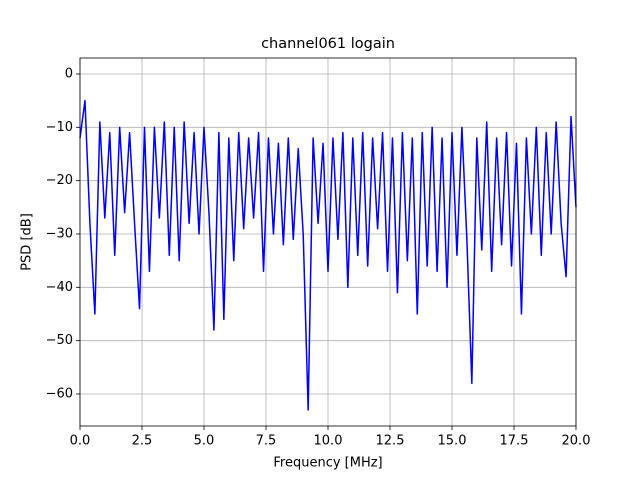 The width and height of the screenshot is (640, 484). What do you see at coordinates (59, 340) in the screenshot?
I see `y-tick-label: −50` at bounding box center [59, 340].